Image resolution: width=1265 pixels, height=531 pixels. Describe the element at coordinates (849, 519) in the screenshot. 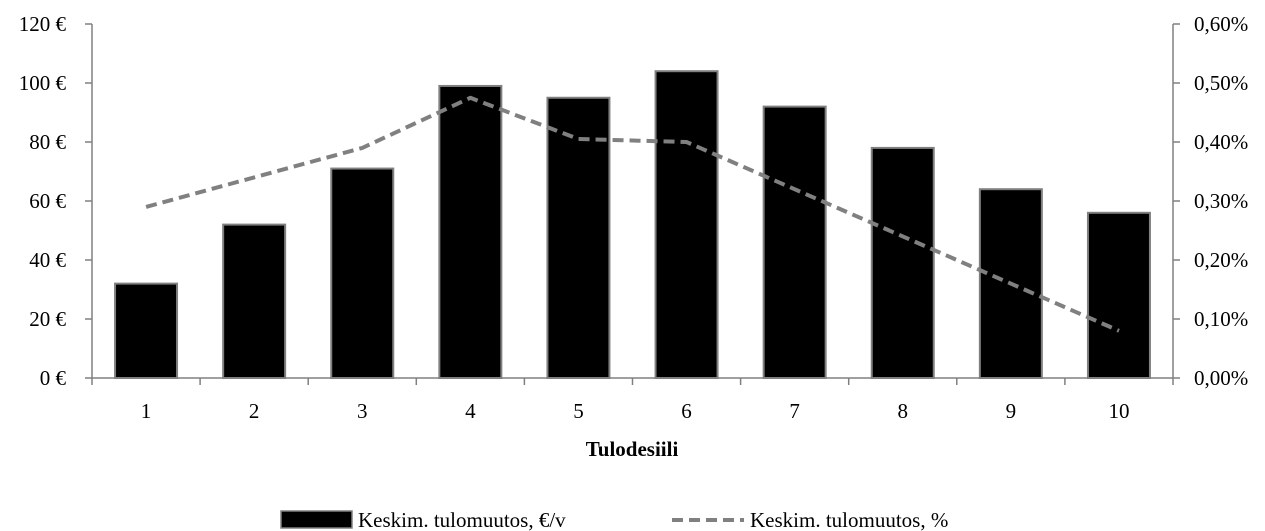

I see `legend-line-label: Keskim. tulomuutos, %` at that location.